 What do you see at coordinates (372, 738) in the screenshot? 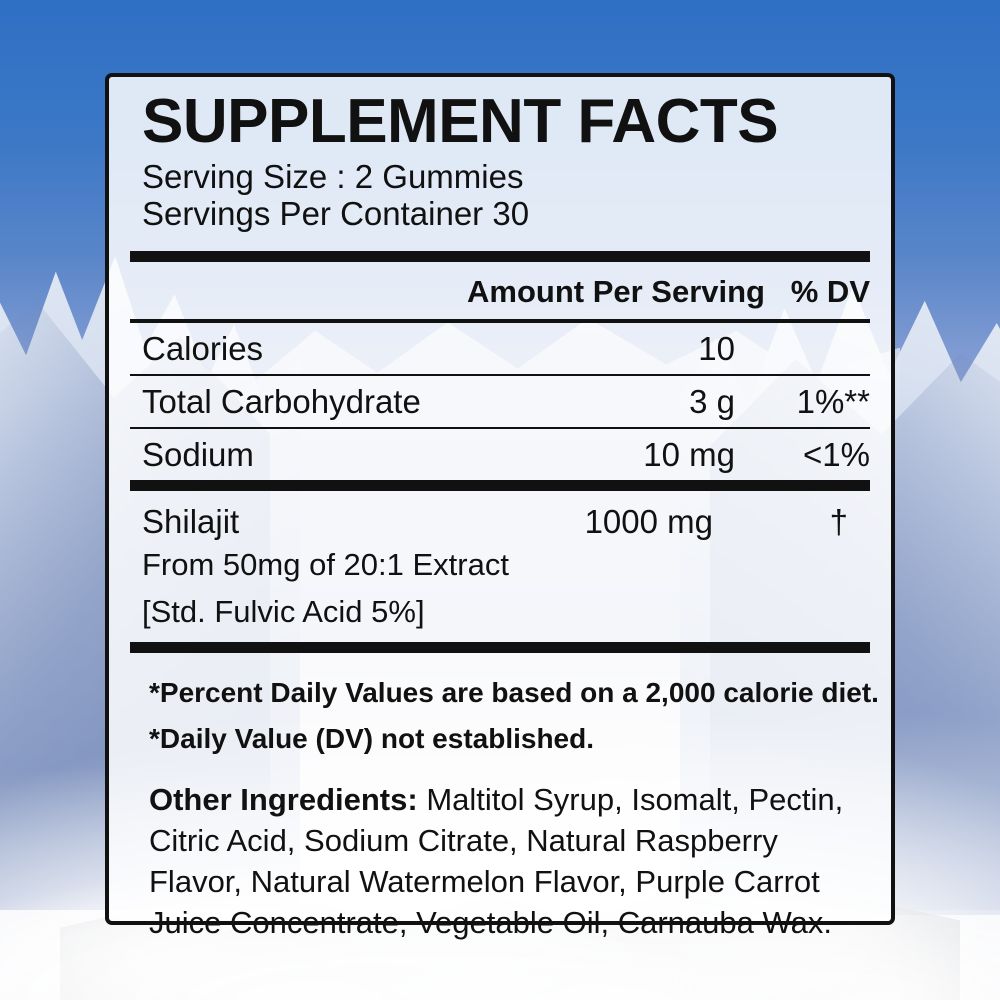
I see `footnote-dv-not-established: *Daily Value (DV) not established.` at bounding box center [372, 738].